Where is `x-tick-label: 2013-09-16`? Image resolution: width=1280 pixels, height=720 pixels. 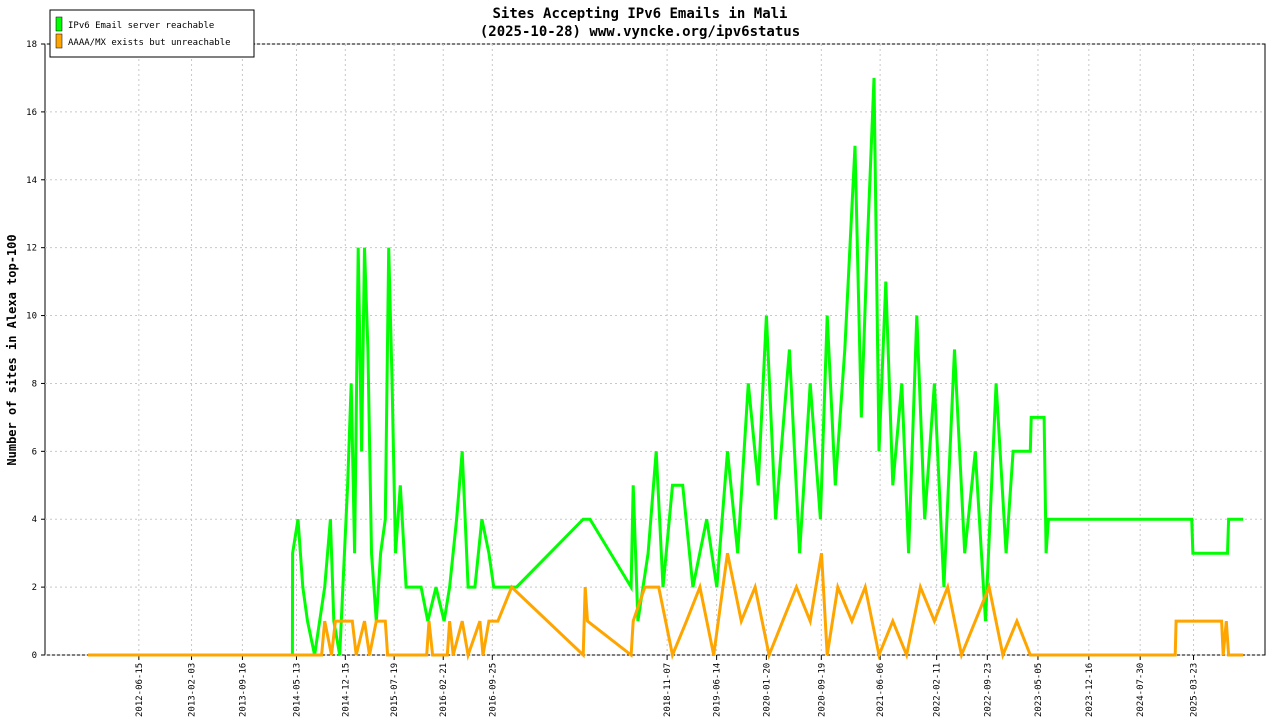
x-tick-label: 2013-09-16 is located at coordinates (243, 690).